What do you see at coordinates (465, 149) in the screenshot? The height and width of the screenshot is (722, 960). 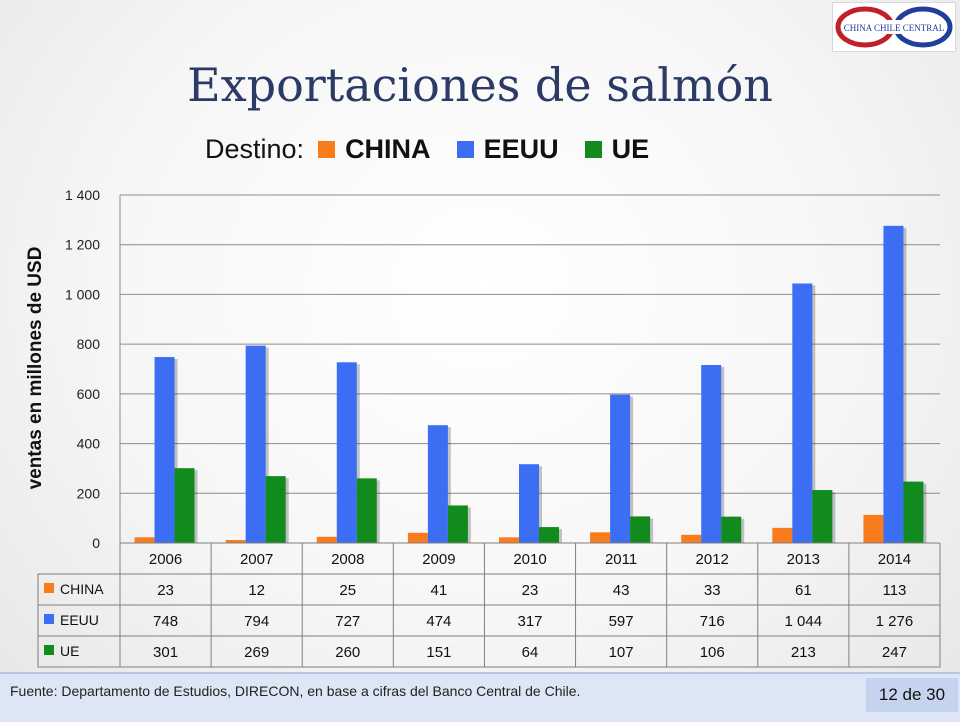 I see `legend-swatch-eeuu` at bounding box center [465, 149].